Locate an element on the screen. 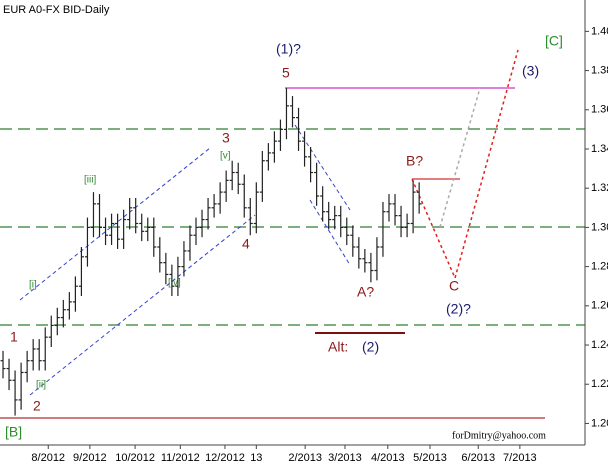 The width and height of the screenshot is (608, 465). y-tick-label: 1.30 is located at coordinates (599, 227).